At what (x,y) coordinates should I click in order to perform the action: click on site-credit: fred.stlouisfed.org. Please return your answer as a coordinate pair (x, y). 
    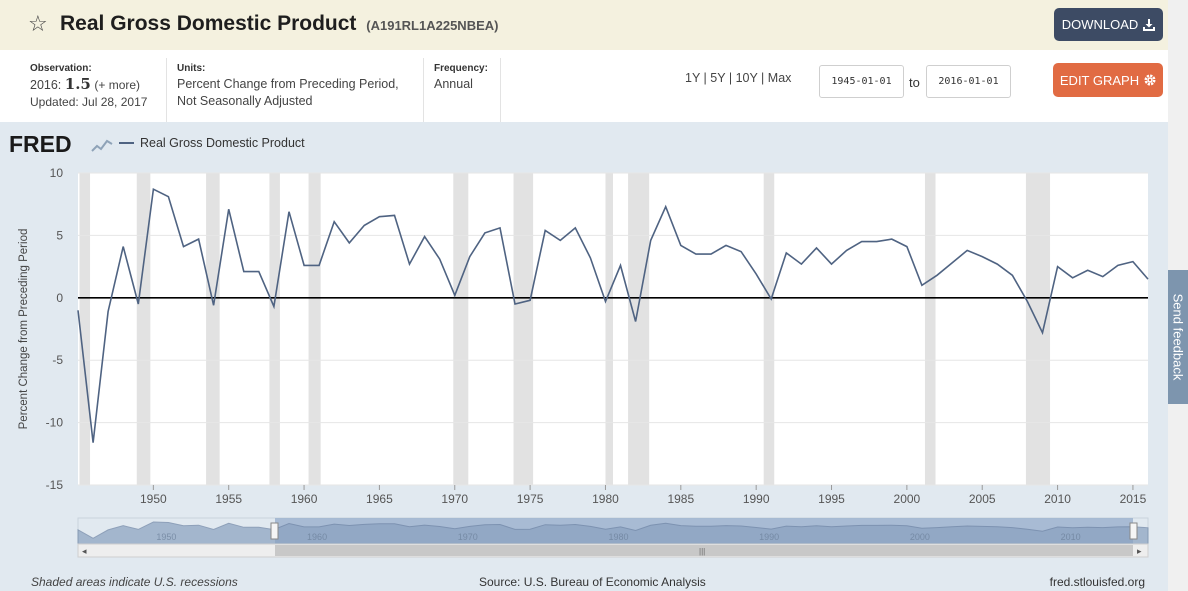
    Looking at the image, I should click on (1097, 582).